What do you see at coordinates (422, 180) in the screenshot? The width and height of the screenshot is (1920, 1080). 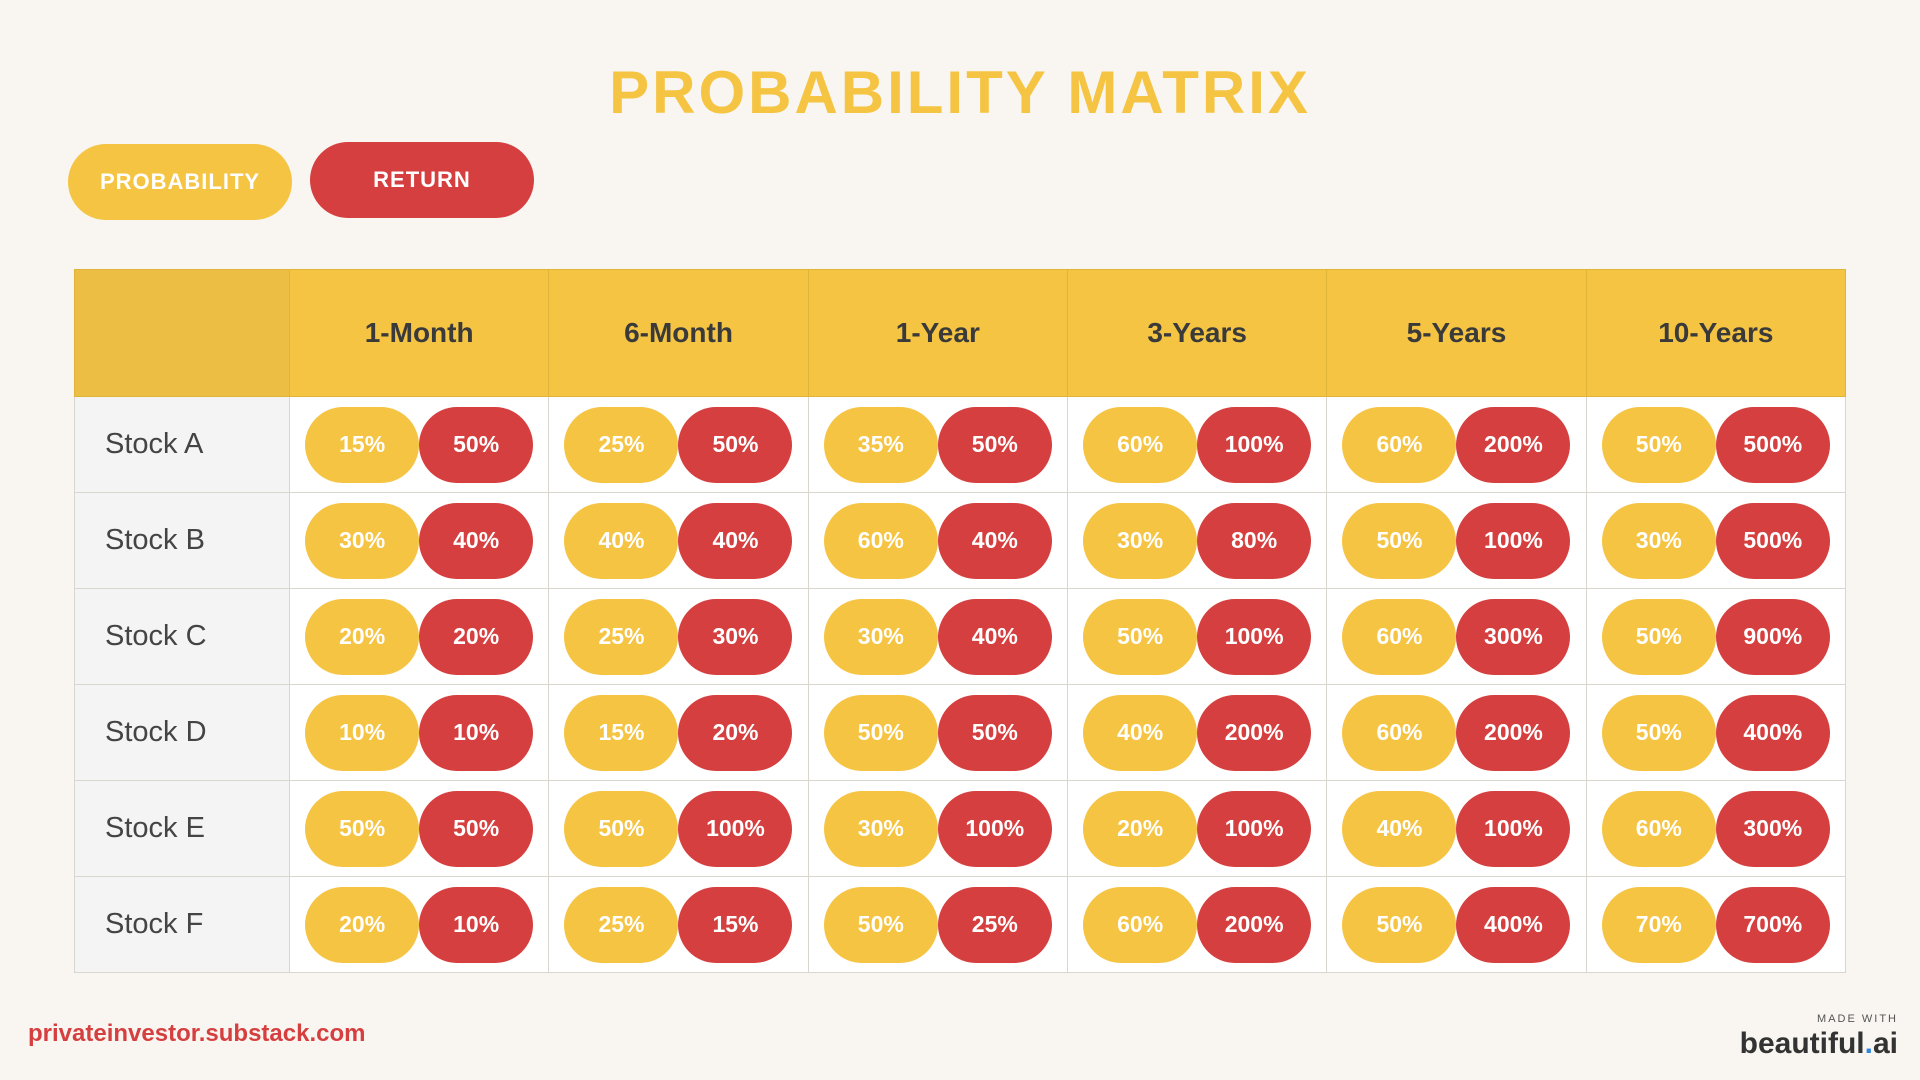 I see `legend-return-pill: RETURN` at bounding box center [422, 180].